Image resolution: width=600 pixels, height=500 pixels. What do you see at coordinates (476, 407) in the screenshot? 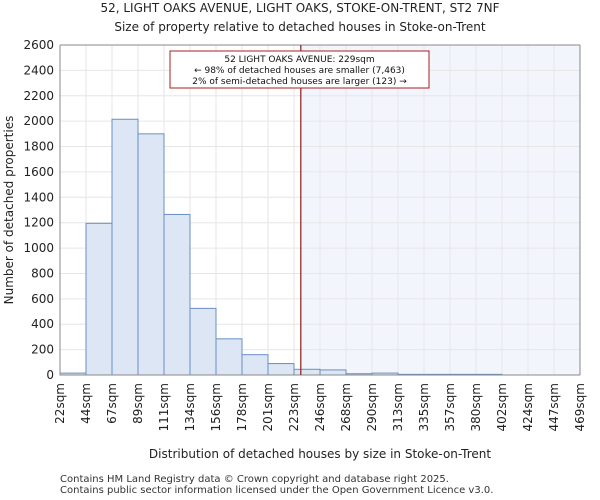
I see `x-tick-label: 380sqm` at bounding box center [476, 407].